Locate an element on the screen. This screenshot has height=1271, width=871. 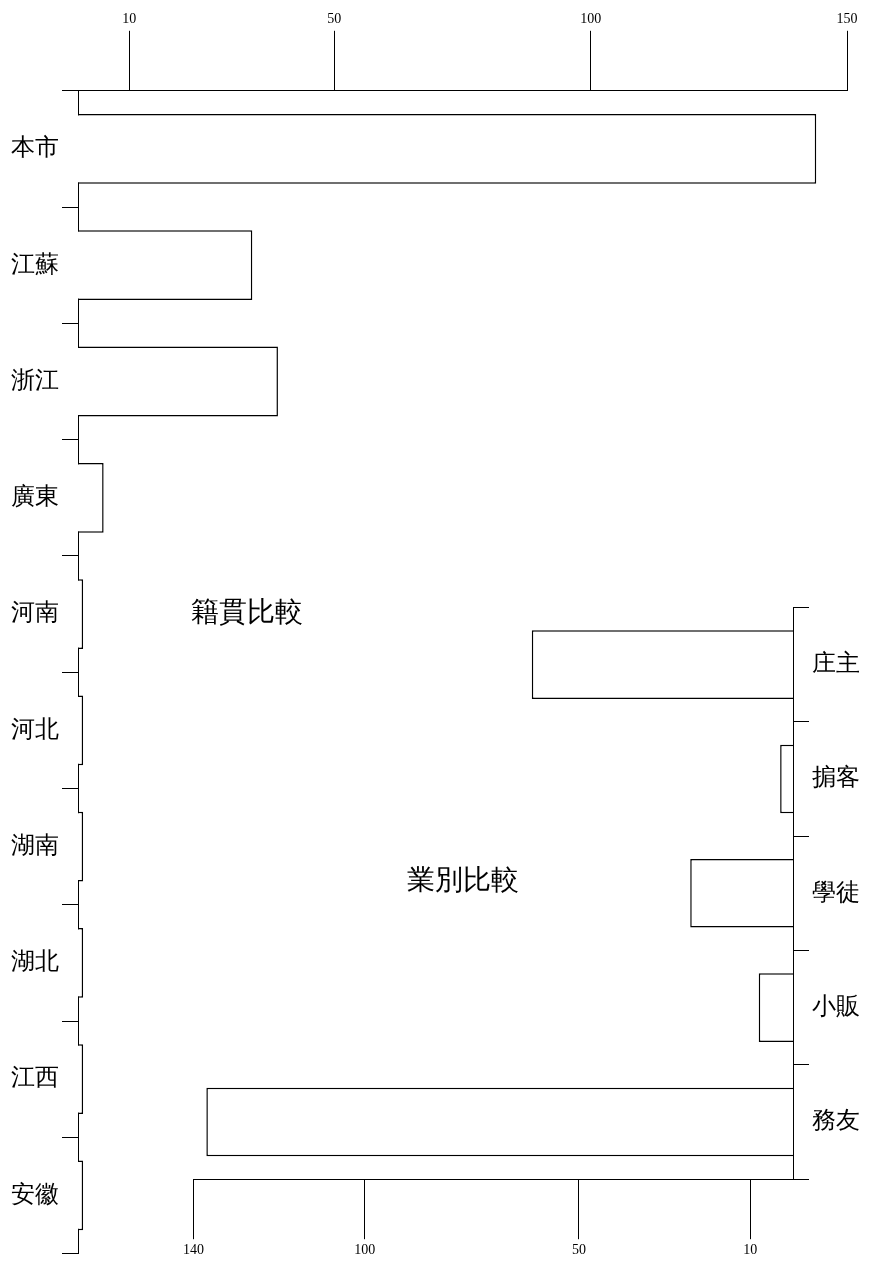
y-tick-label: 本市 is located at coordinates (35, 147).